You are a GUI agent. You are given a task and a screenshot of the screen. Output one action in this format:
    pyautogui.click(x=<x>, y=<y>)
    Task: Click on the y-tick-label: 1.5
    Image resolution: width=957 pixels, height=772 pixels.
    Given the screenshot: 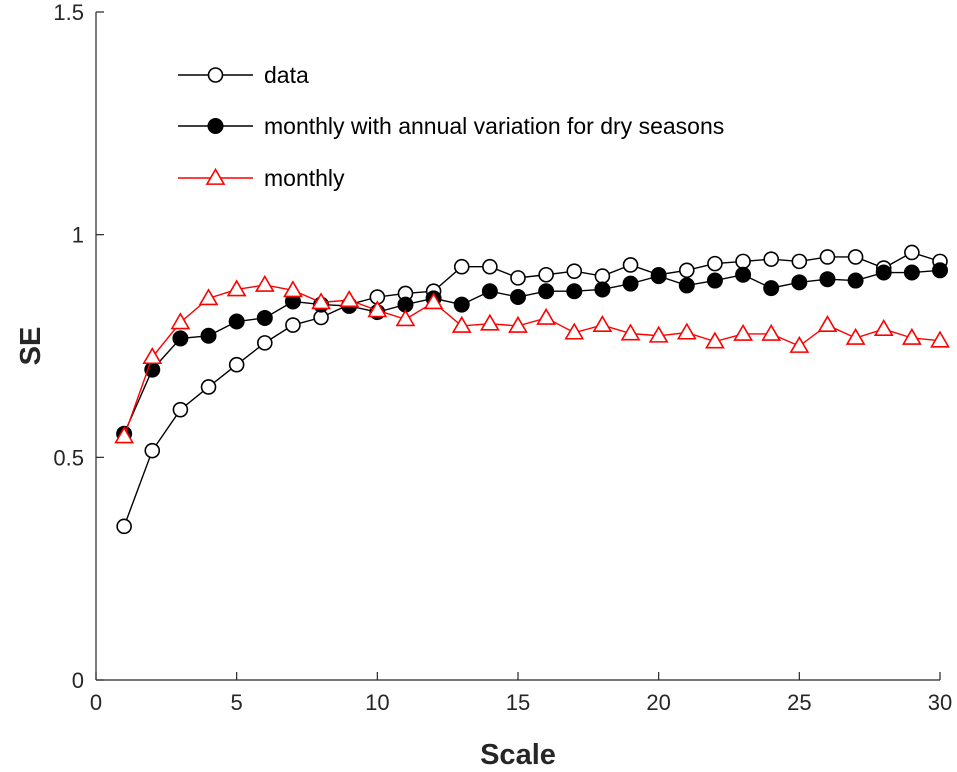 What is the action you would take?
    pyautogui.click(x=68, y=12)
    